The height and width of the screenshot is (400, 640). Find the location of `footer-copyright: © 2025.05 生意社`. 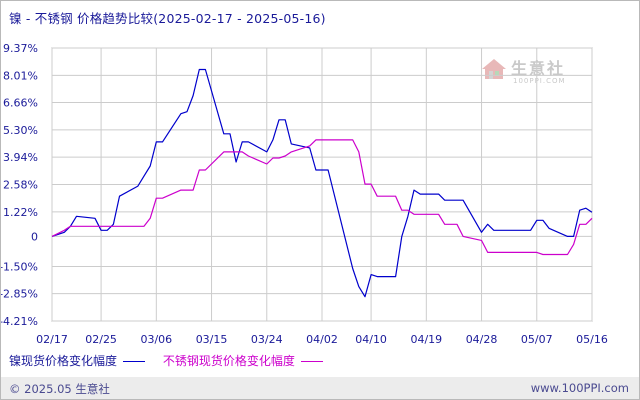

footer-copyright: © 2025.05 生意社 is located at coordinates (59, 389).